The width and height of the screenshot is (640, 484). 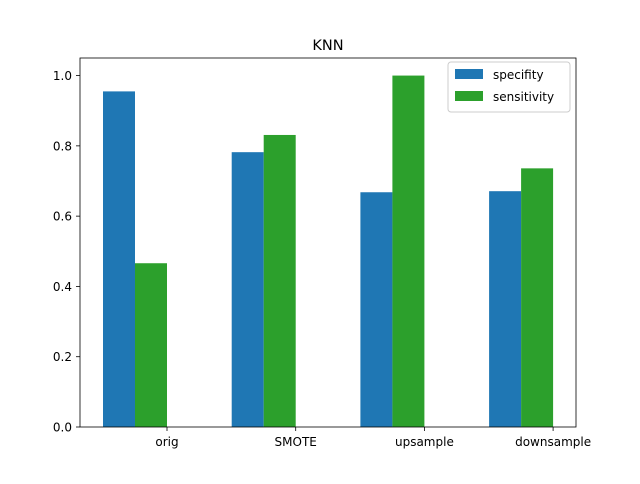 I want to click on x-tick-label-orig: orig, so click(x=166, y=442).